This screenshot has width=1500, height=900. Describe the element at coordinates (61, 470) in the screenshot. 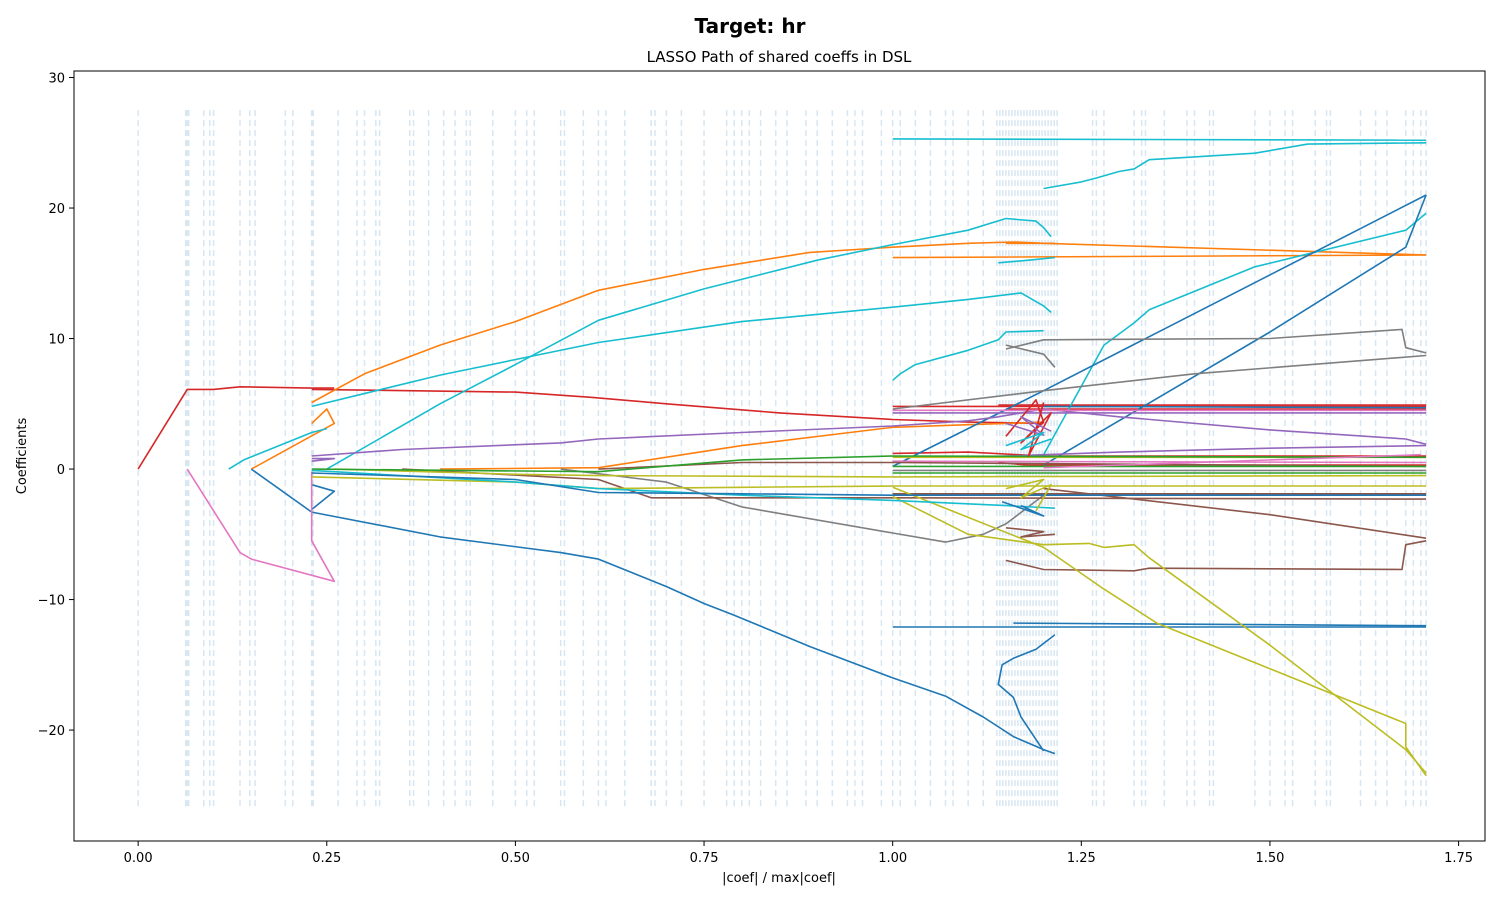

I see `y-tick-label: 0` at that location.